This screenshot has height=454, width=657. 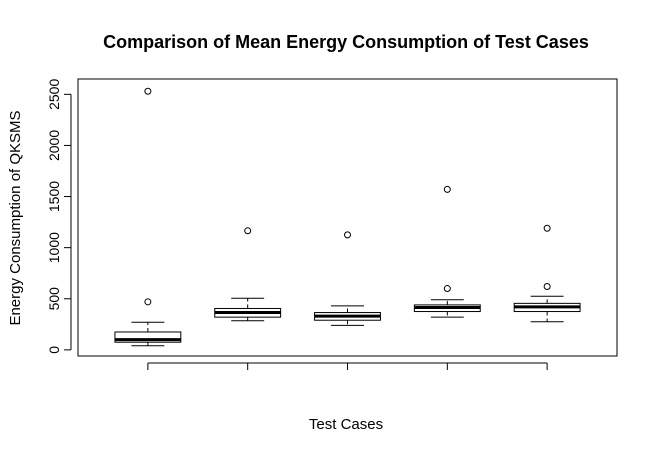 What do you see at coordinates (54, 94) in the screenshot?
I see `y-tick-label: 2500` at bounding box center [54, 94].